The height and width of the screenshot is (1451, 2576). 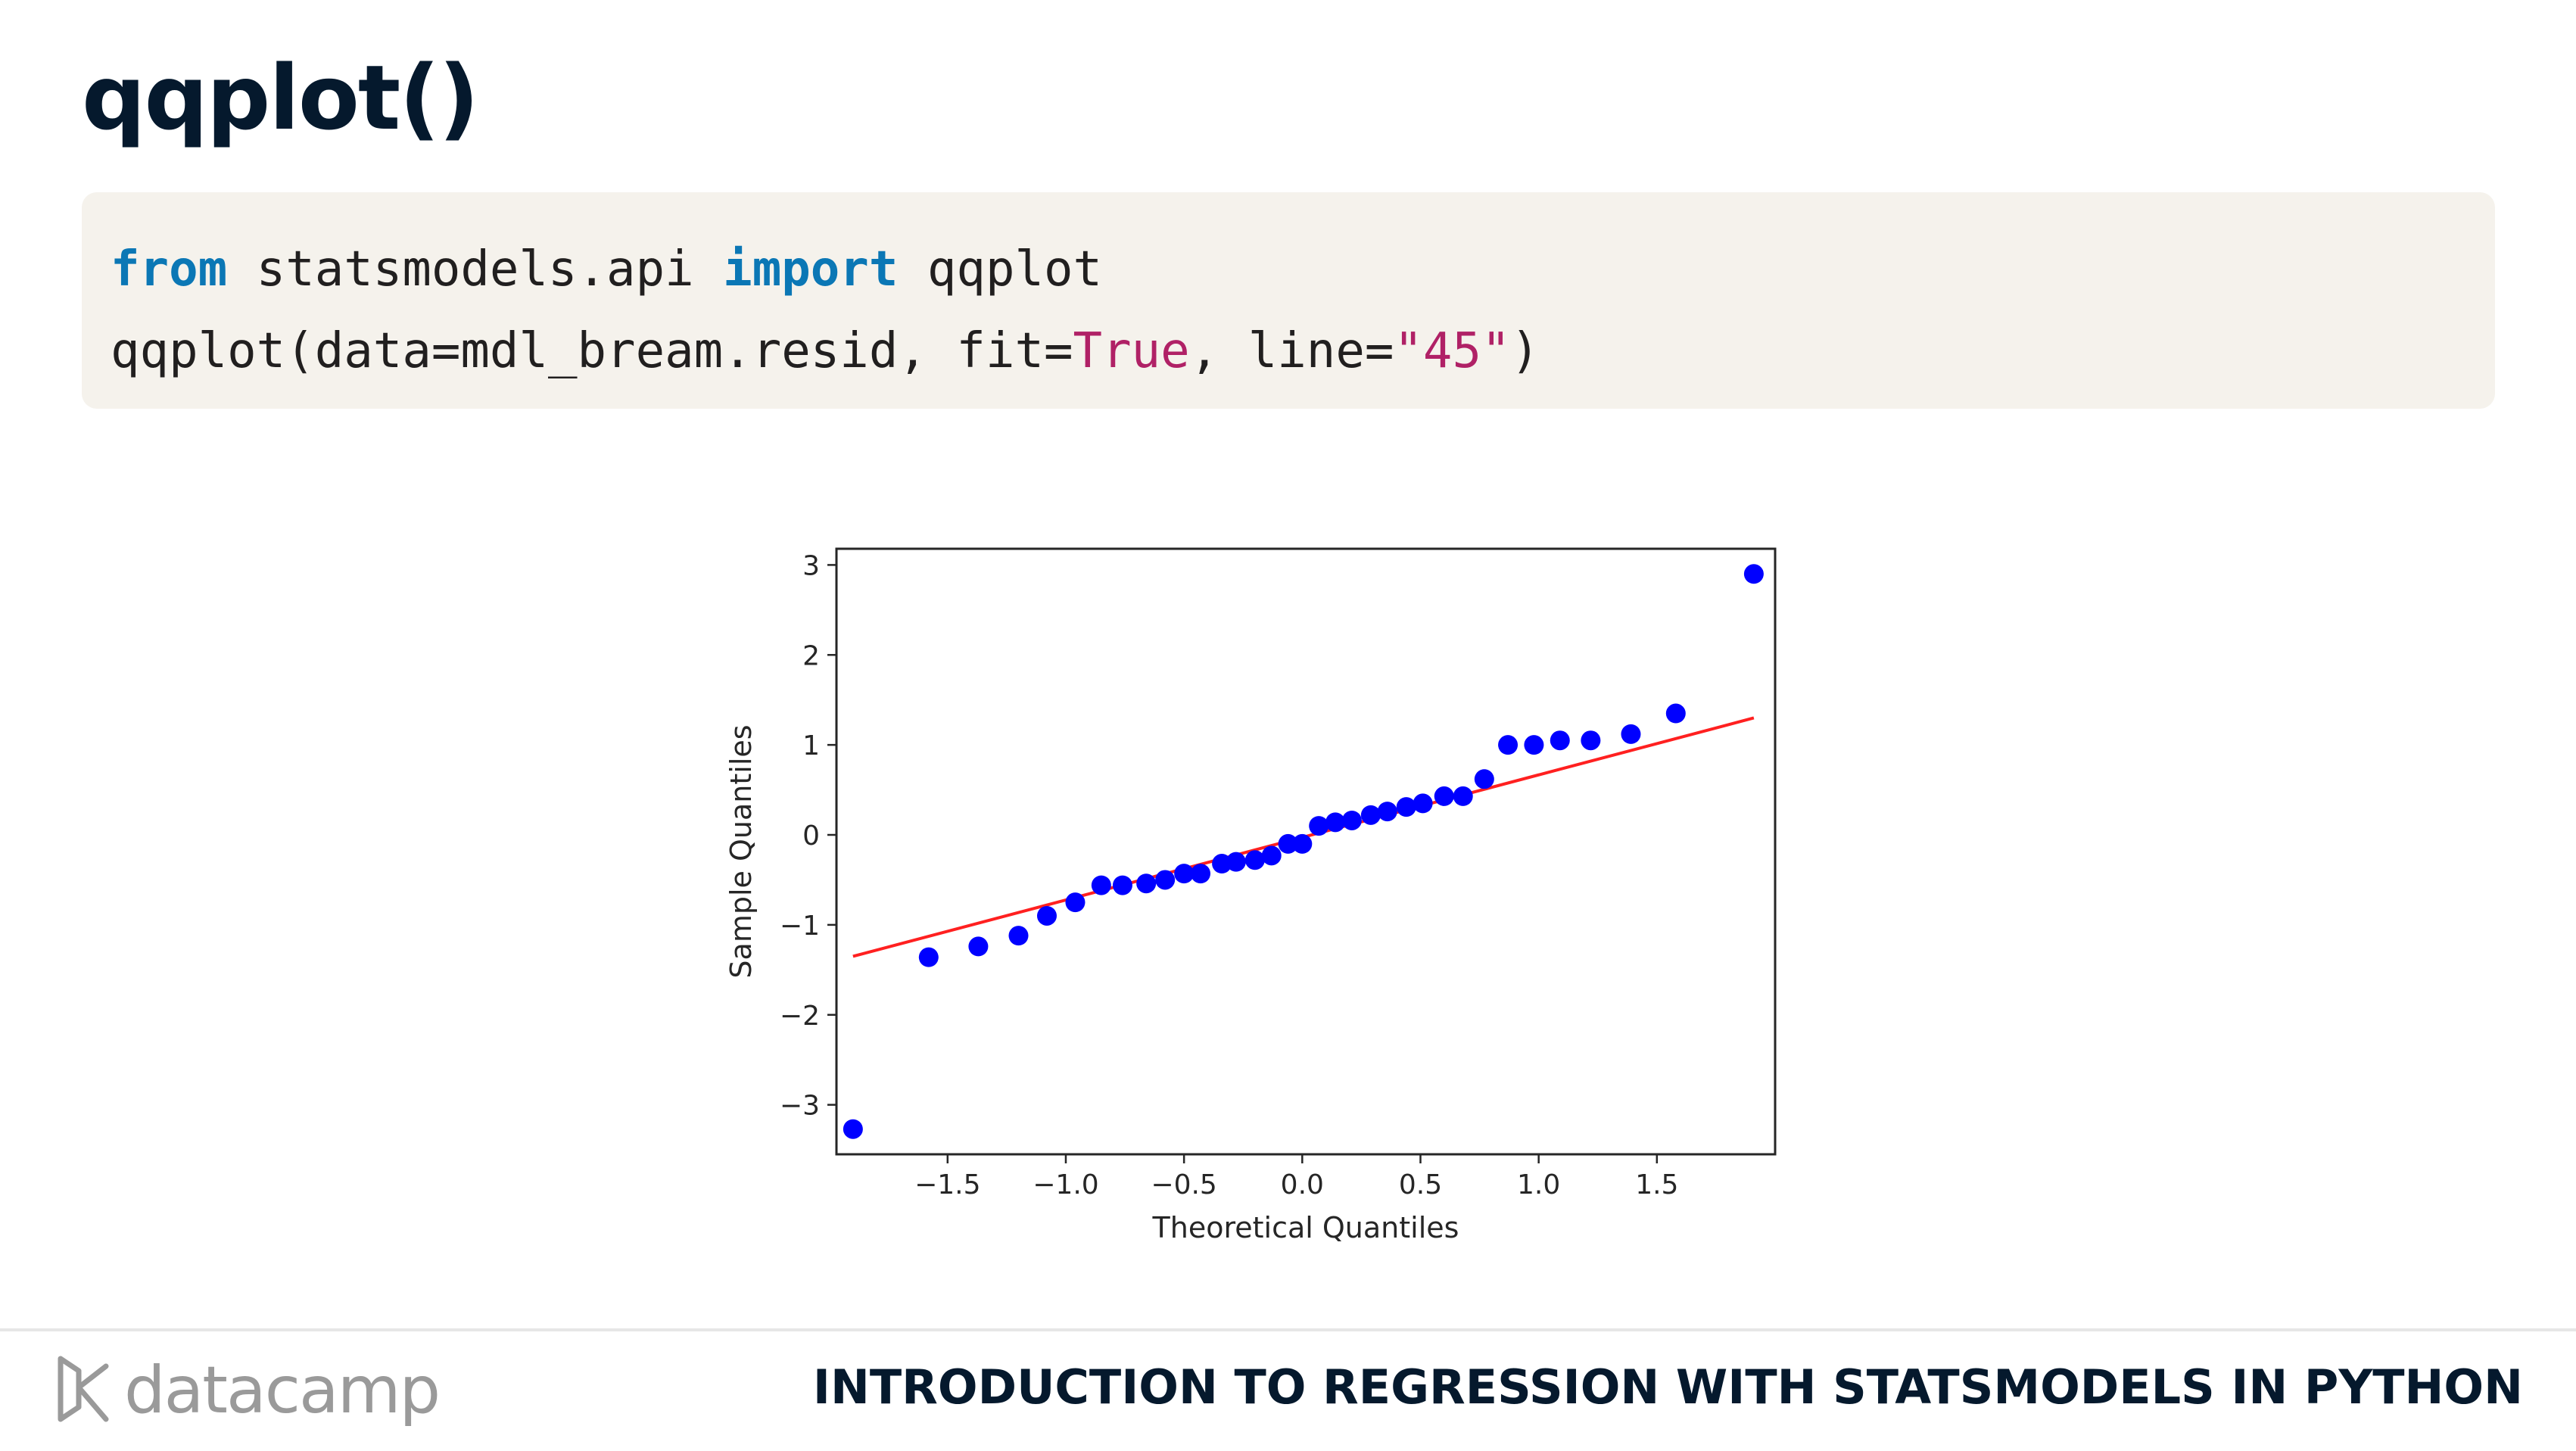 What do you see at coordinates (800, 1106) in the screenshot?
I see `y-tick-label: −3` at bounding box center [800, 1106].